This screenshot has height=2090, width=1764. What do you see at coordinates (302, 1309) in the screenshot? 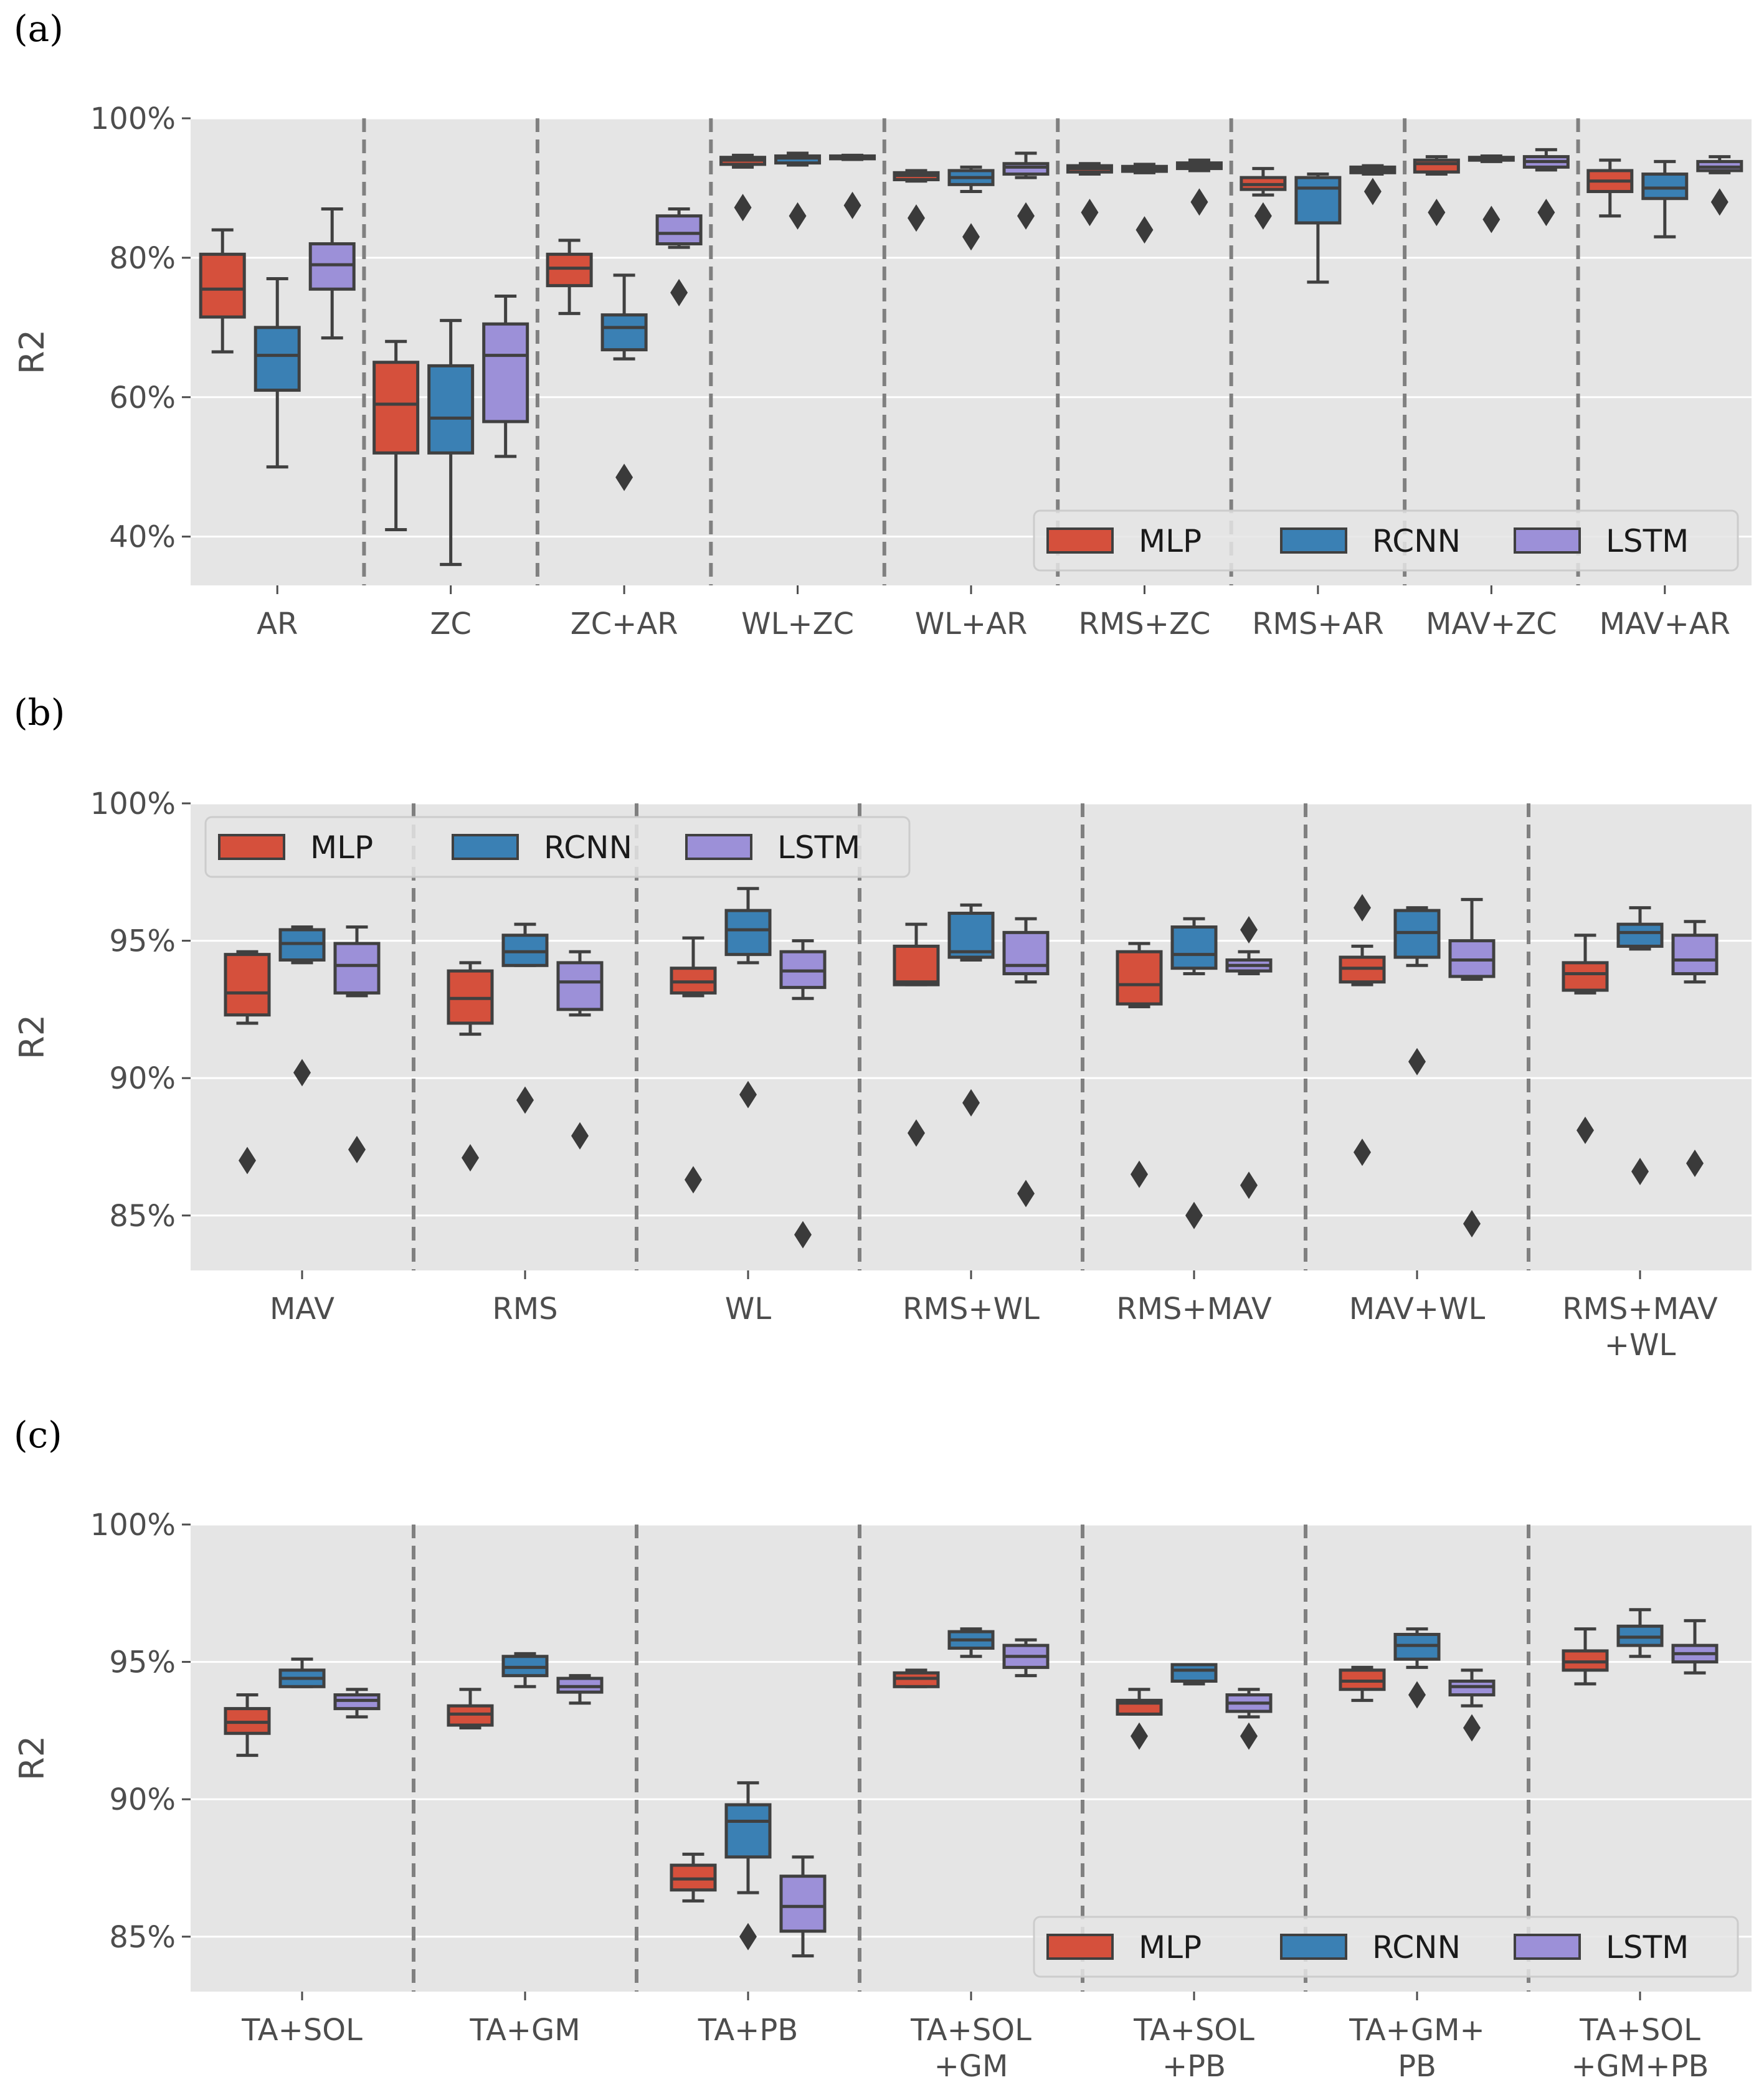
I see `x-tick-label: MAV` at bounding box center [302, 1309].